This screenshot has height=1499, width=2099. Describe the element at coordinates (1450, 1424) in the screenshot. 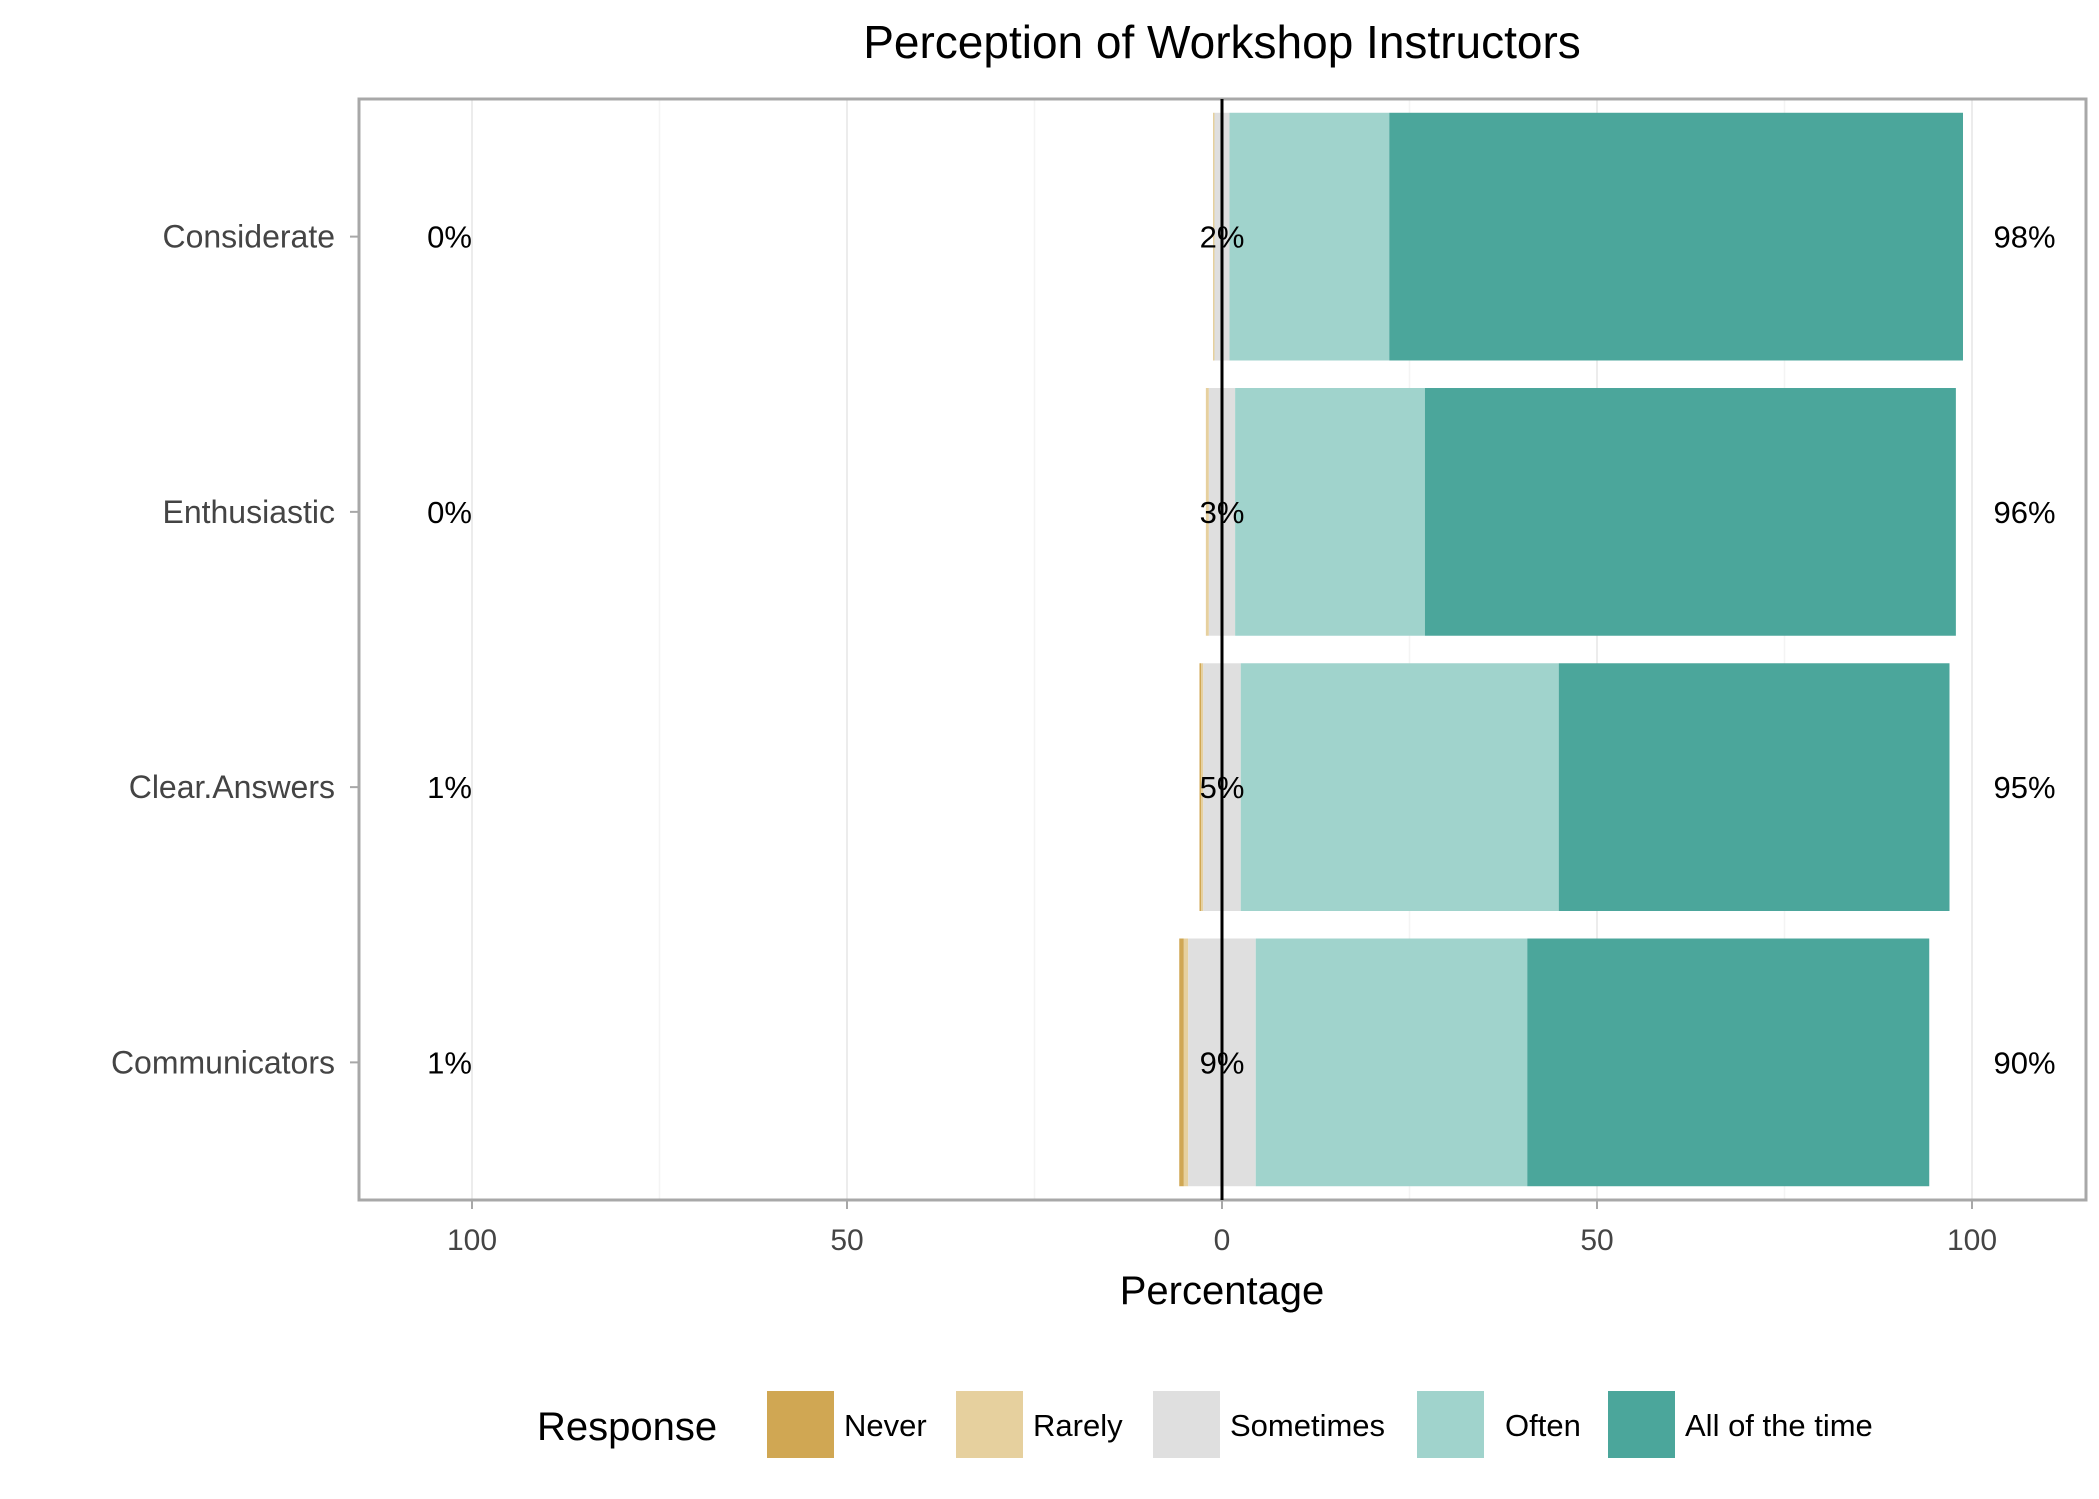

I see `legend-key-often` at that location.